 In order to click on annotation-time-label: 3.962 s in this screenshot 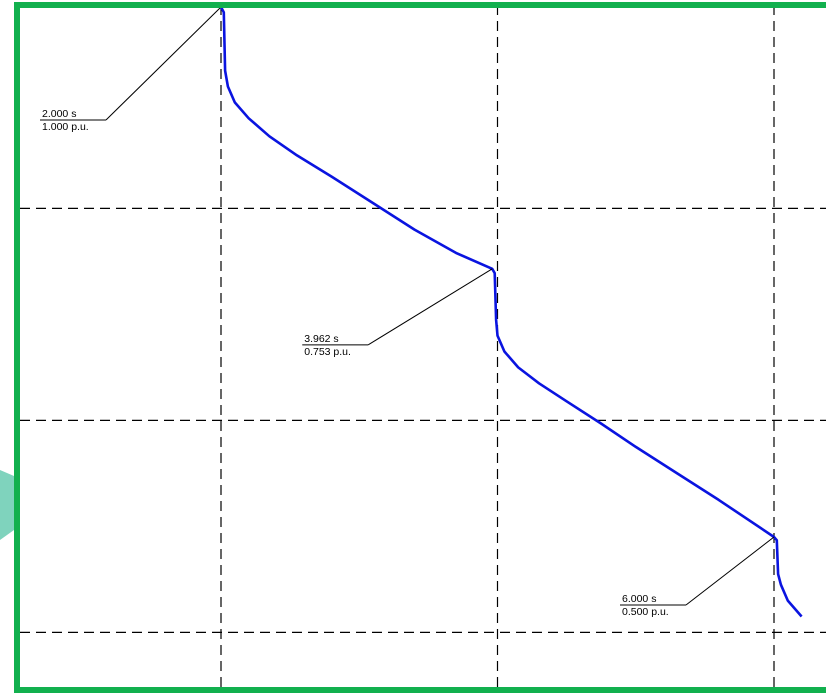, I will do `click(321, 339)`.